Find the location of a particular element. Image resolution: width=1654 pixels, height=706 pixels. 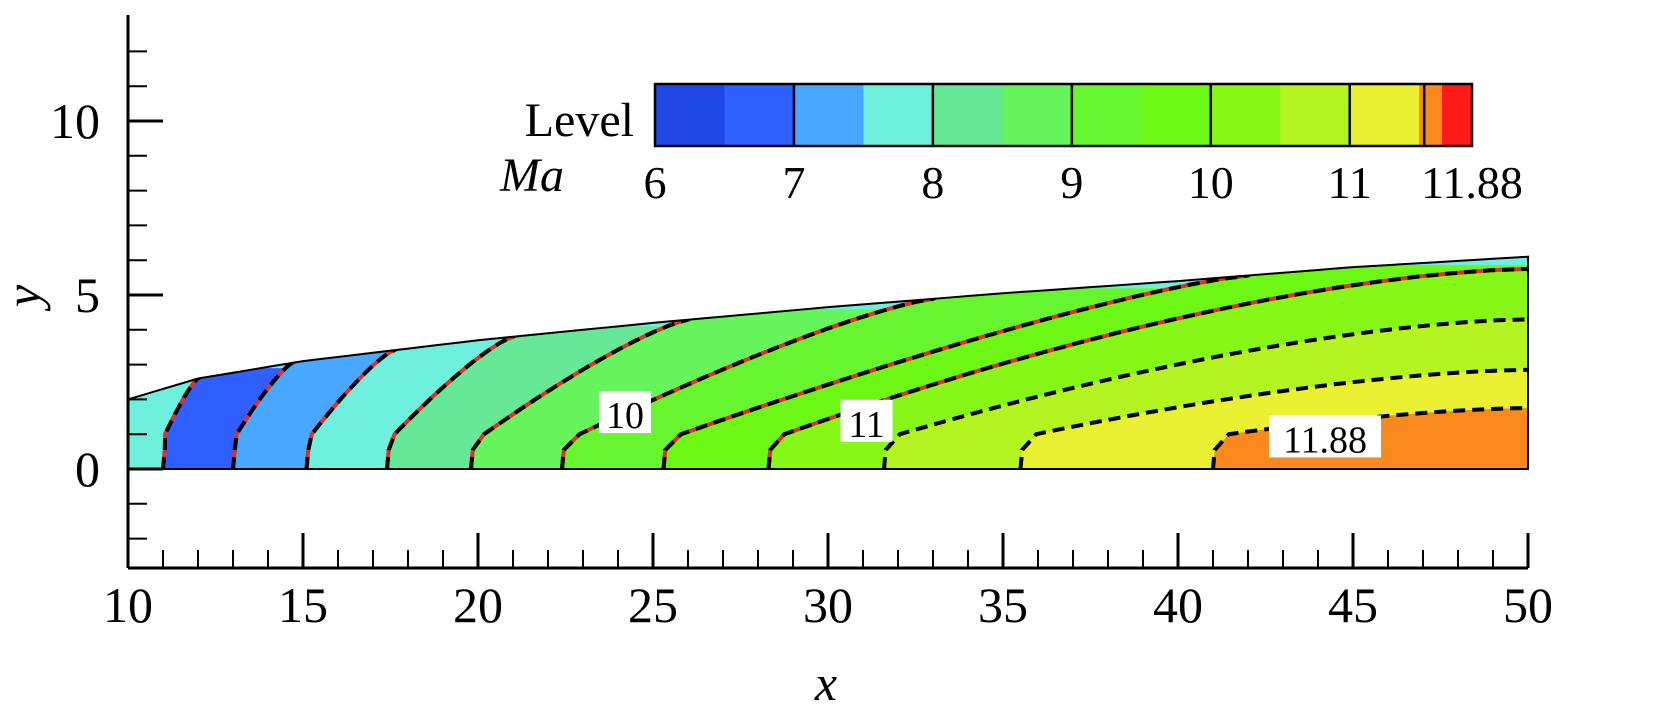

colorbar-frame is located at coordinates (1063, 115).